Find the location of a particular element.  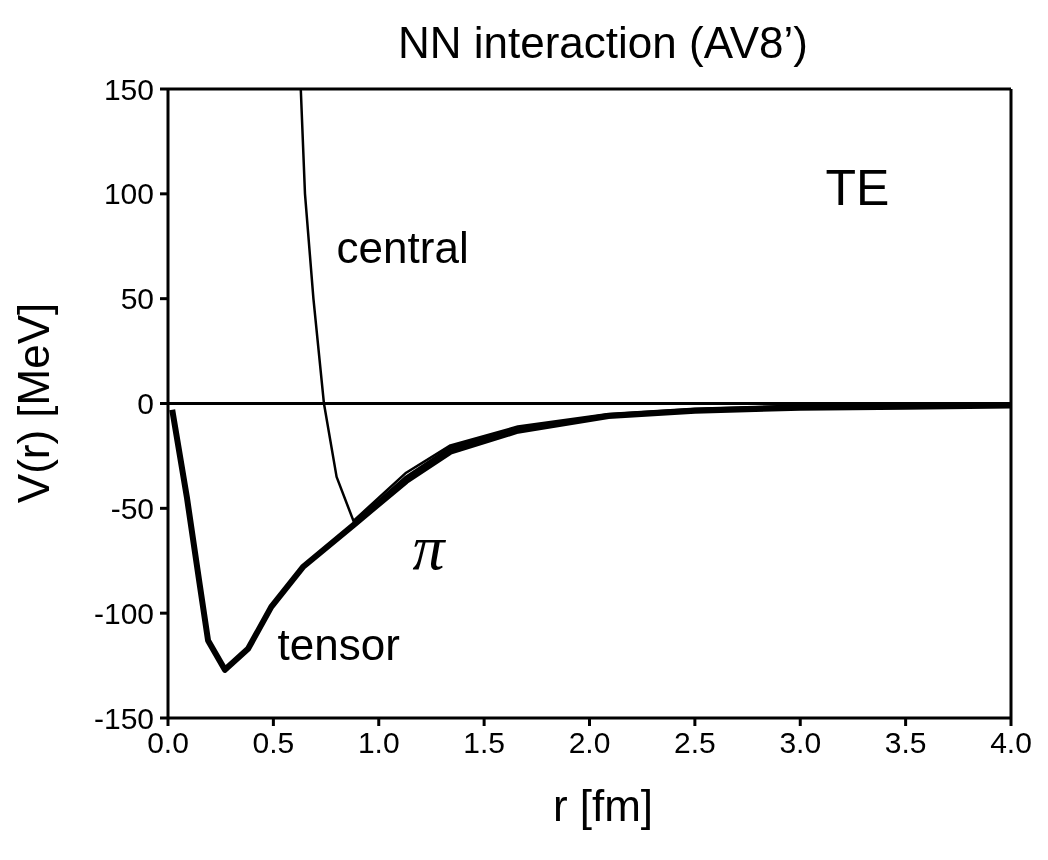

annotation: TE is located at coordinates (857, 188).